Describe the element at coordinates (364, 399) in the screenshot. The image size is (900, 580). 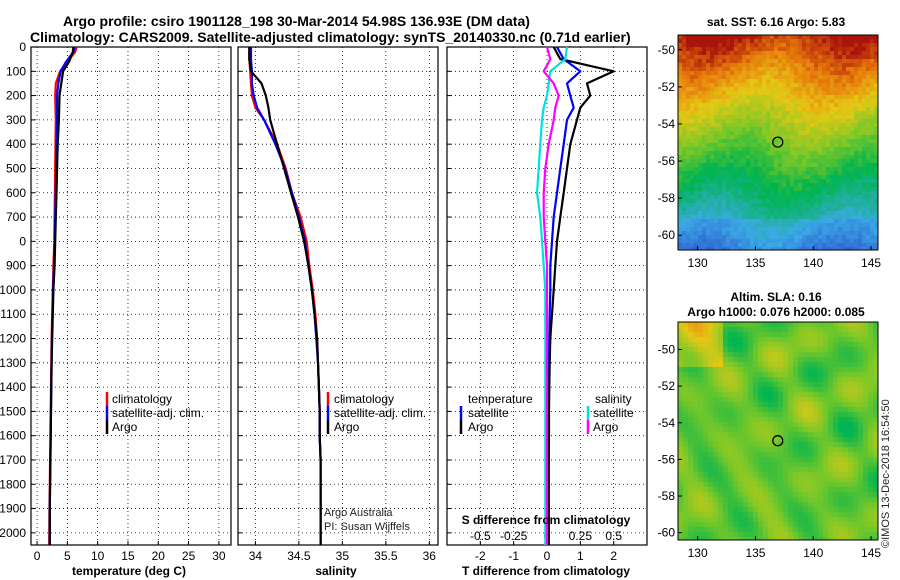
I see `legend-climatology-label: climatology` at that location.